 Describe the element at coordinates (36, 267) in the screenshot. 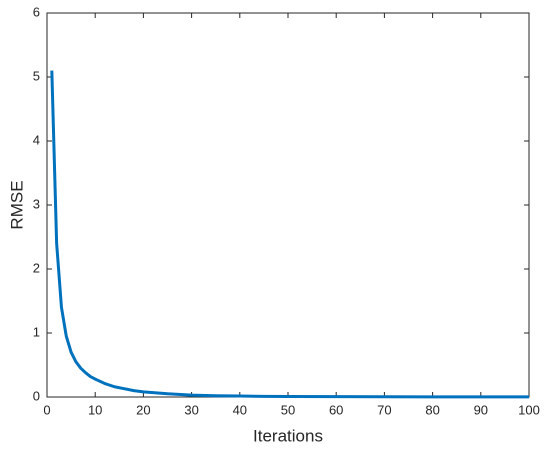

I see `y-tick-label: 2` at that location.